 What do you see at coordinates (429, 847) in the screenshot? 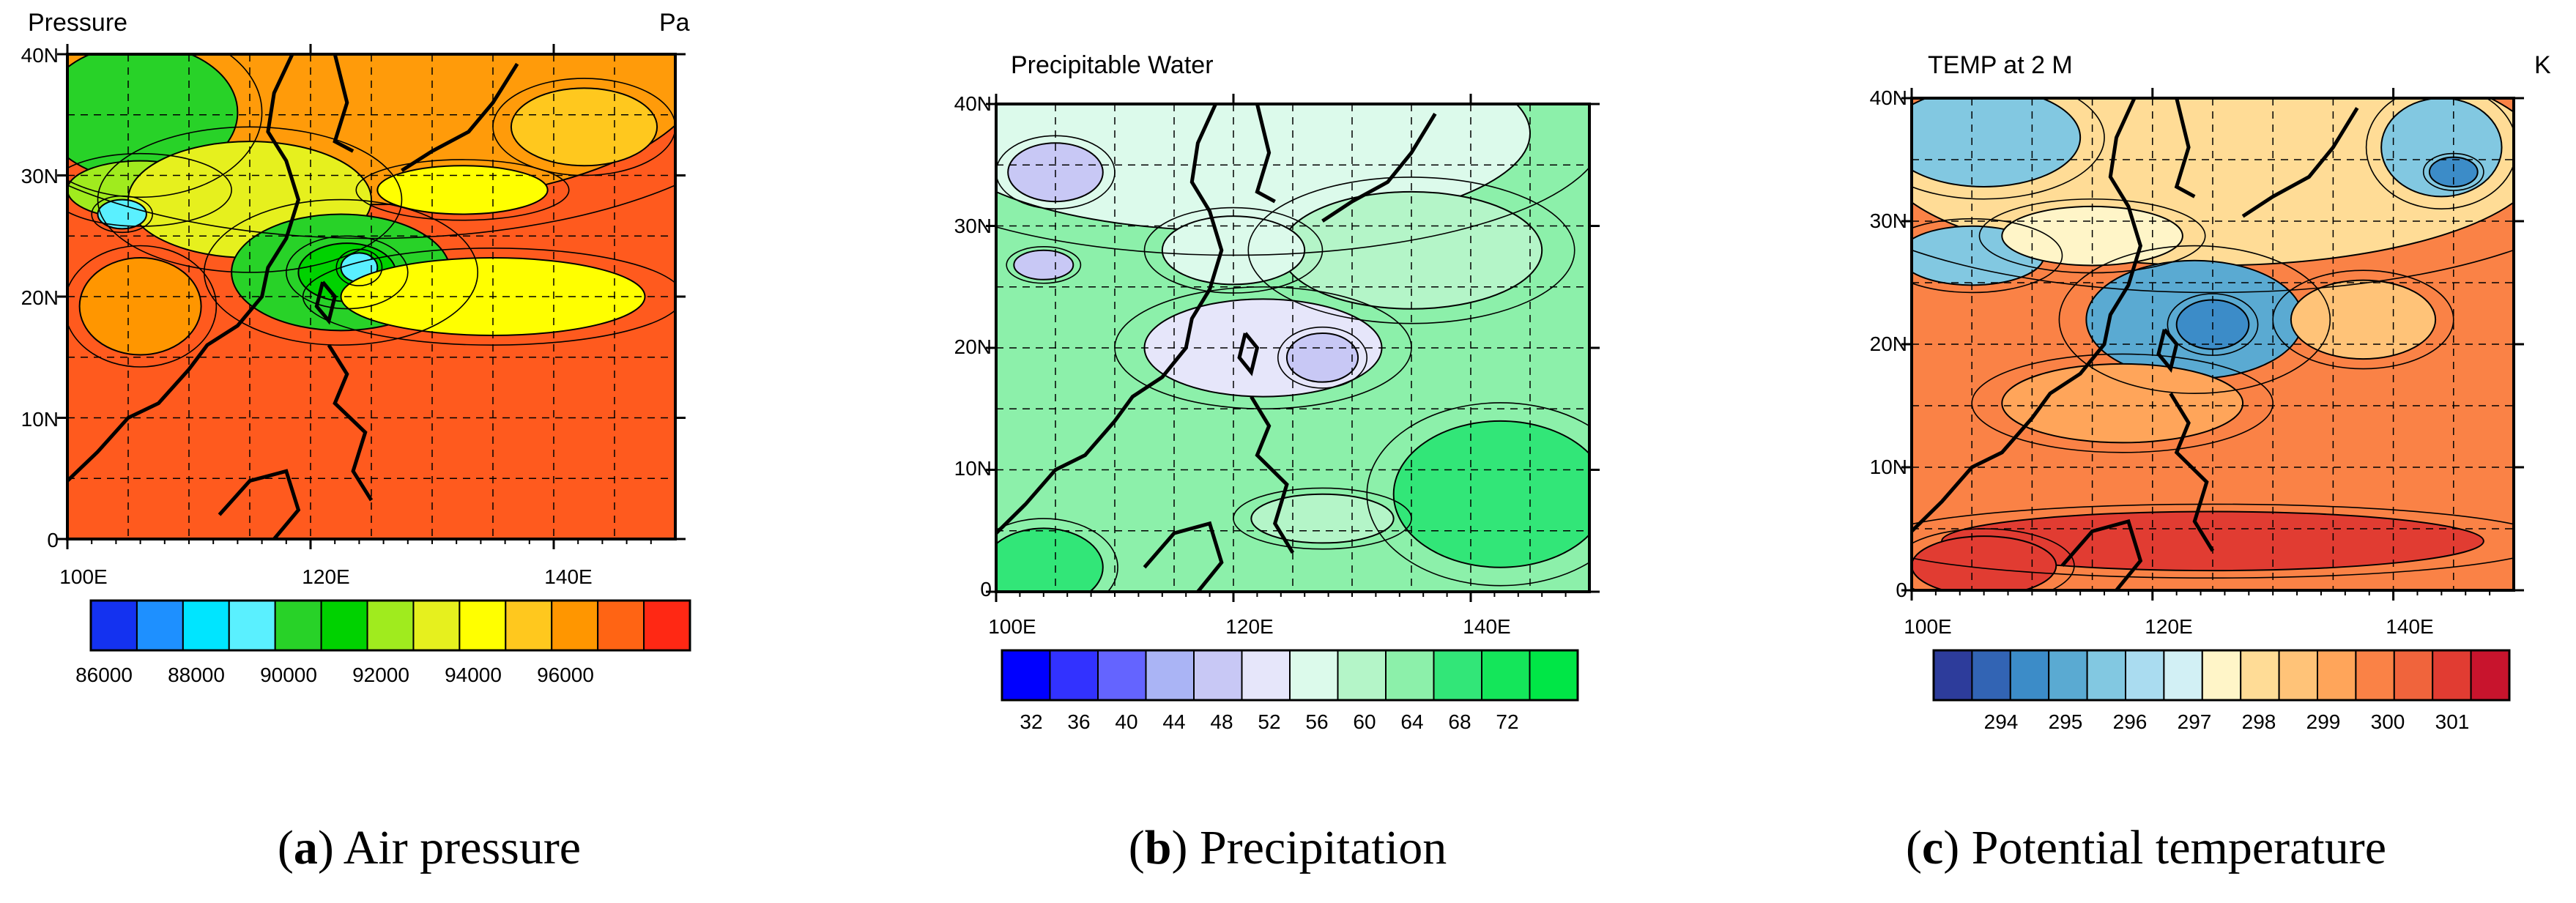
I see `caption-a: (a) Air pressure` at bounding box center [429, 847].